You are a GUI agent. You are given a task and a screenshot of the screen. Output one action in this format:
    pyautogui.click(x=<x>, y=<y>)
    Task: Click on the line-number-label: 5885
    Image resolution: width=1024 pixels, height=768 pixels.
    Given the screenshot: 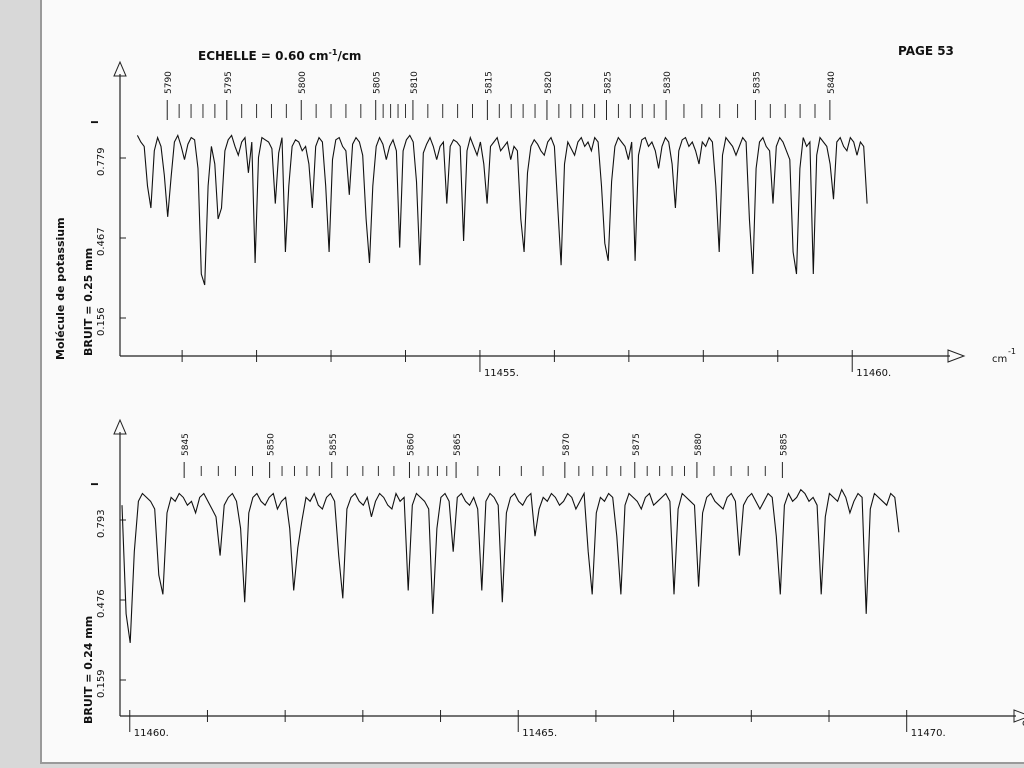 What is the action you would take?
    pyautogui.click(x=784, y=444)
    